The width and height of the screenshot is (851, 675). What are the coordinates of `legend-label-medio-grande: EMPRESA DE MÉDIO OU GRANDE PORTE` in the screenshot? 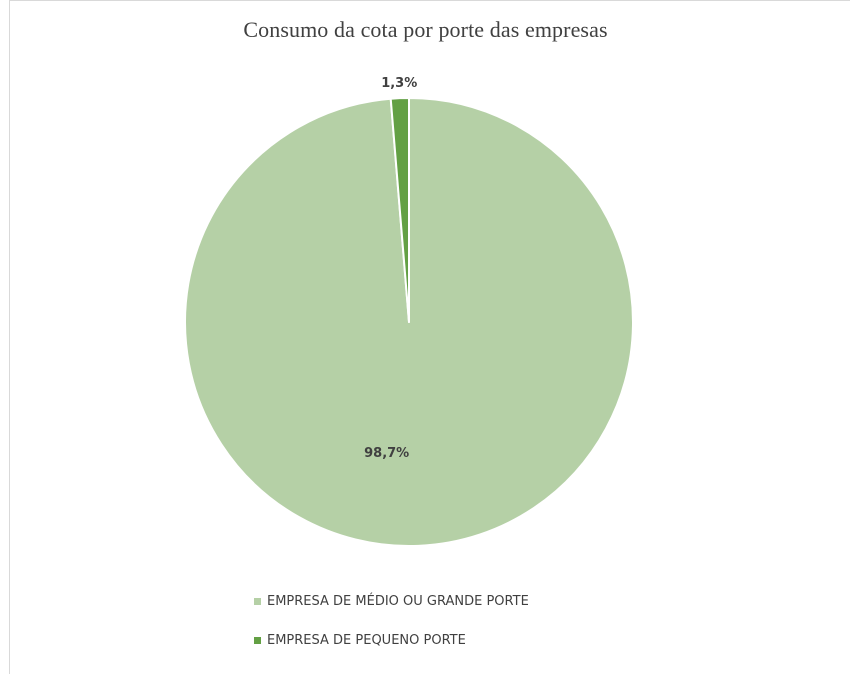 It's located at (398, 601).